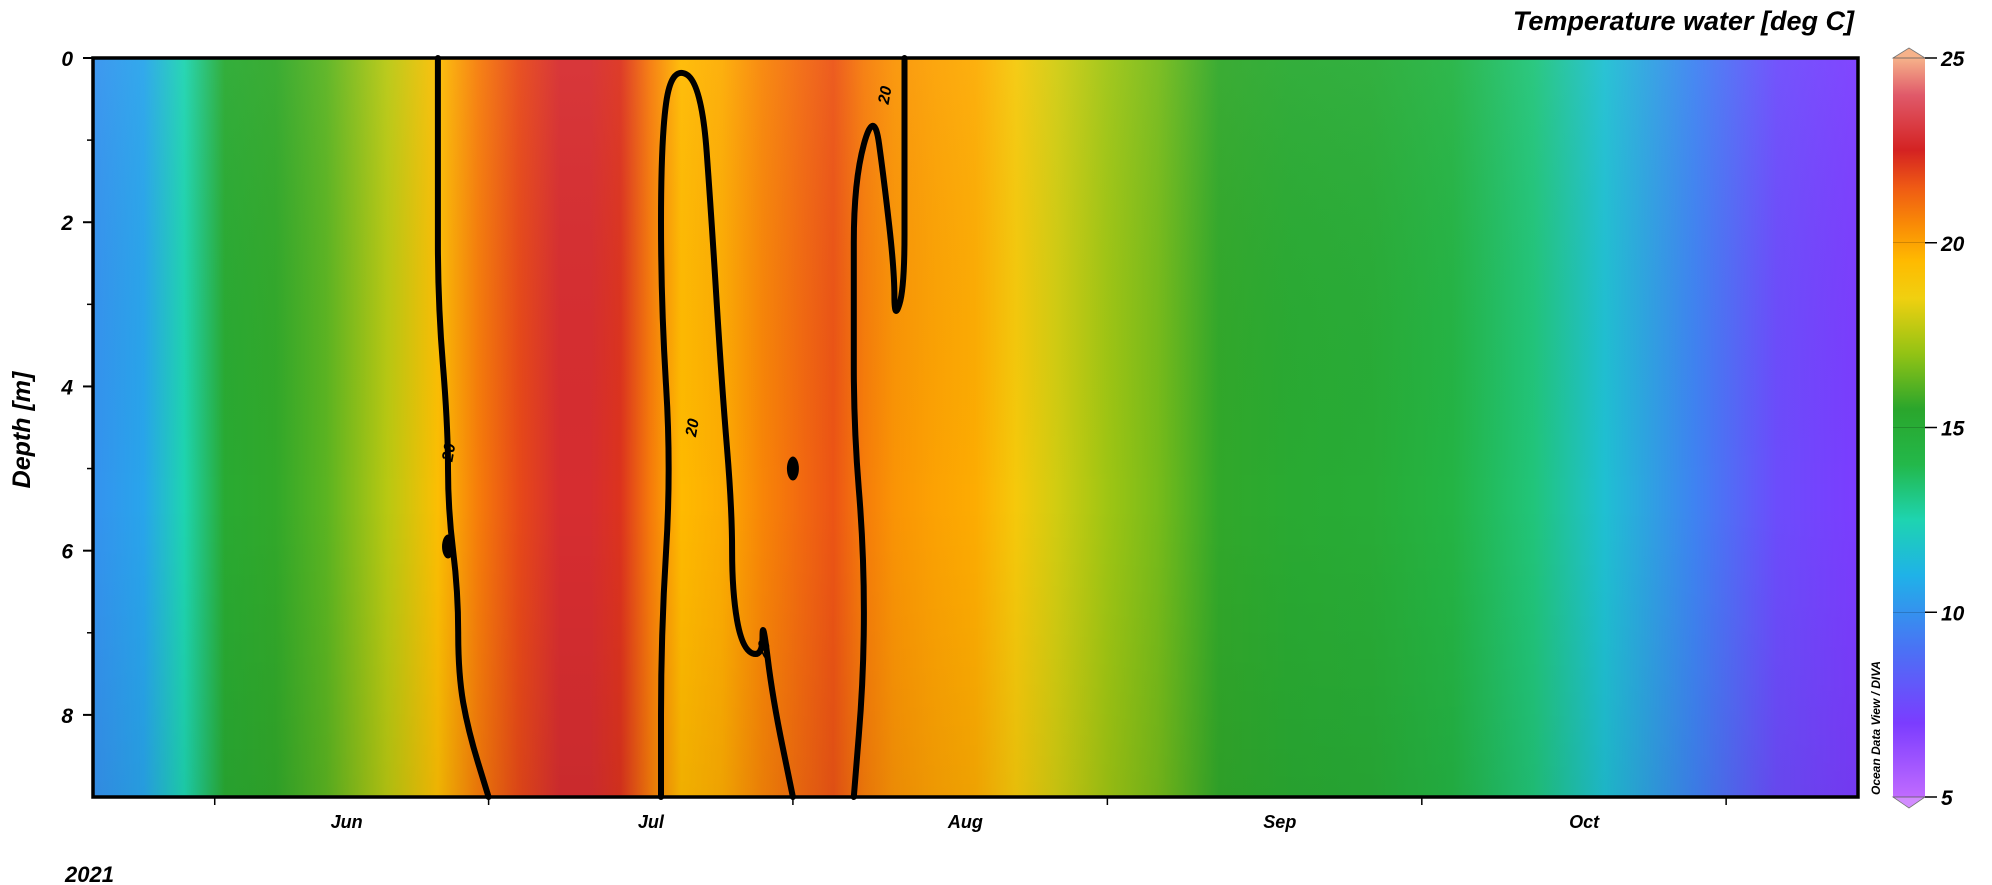 The image size is (1992, 885). What do you see at coordinates (67, 59) in the screenshot?
I see `y-tick-label: 0` at bounding box center [67, 59].